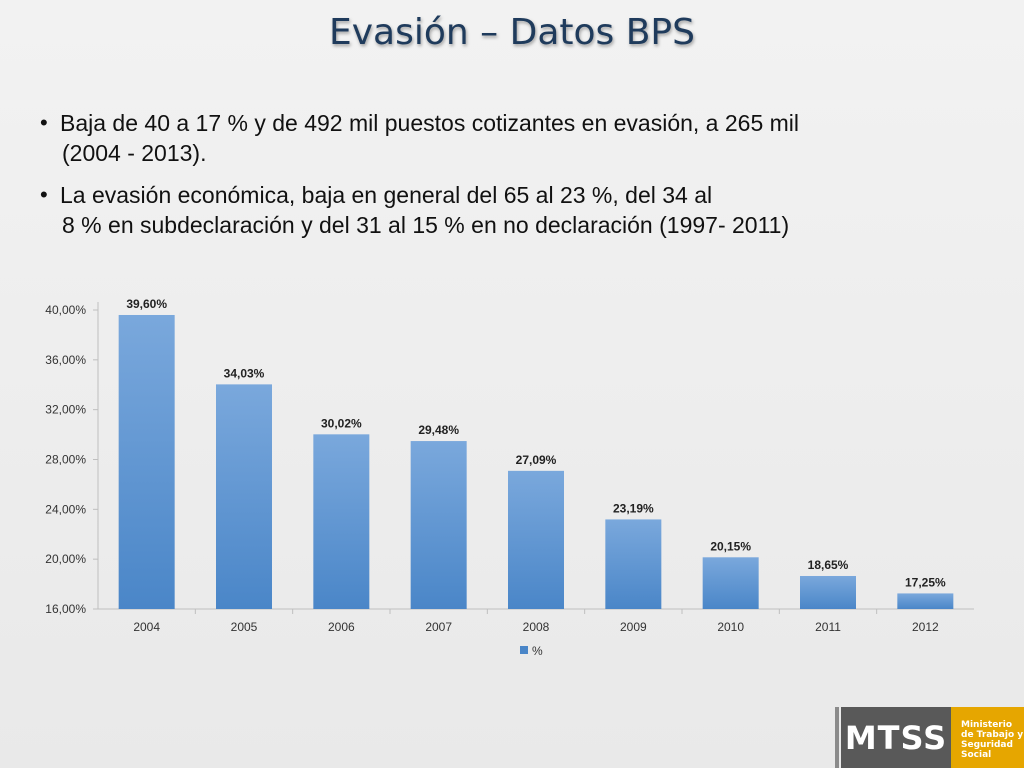  I want to click on legend-label: %, so click(537, 651).